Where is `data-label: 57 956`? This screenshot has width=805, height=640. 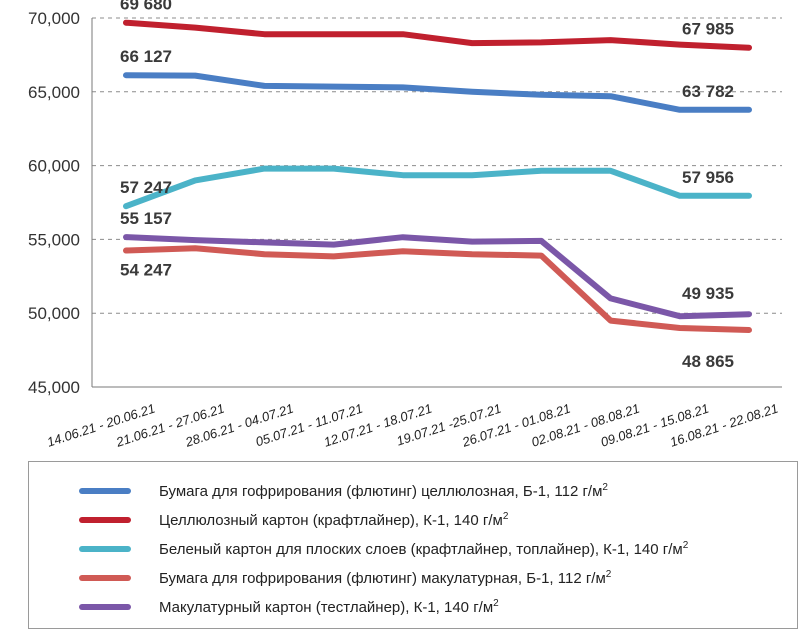 data-label: 57 956 is located at coordinates (708, 177).